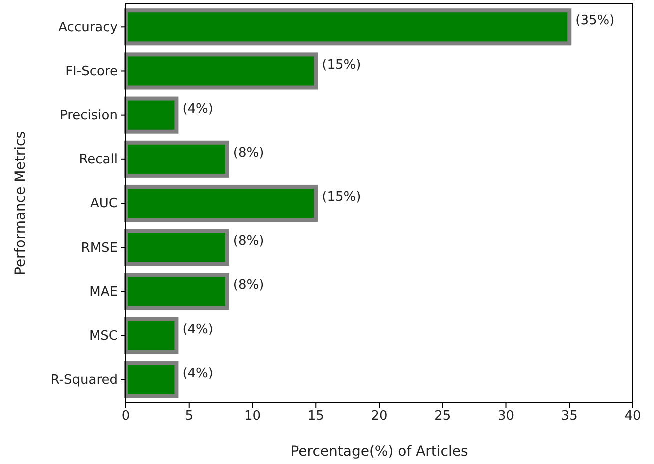 The height and width of the screenshot is (464, 654). Describe the element at coordinates (89, 116) in the screenshot. I see `y-tick-label: Precision` at that location.